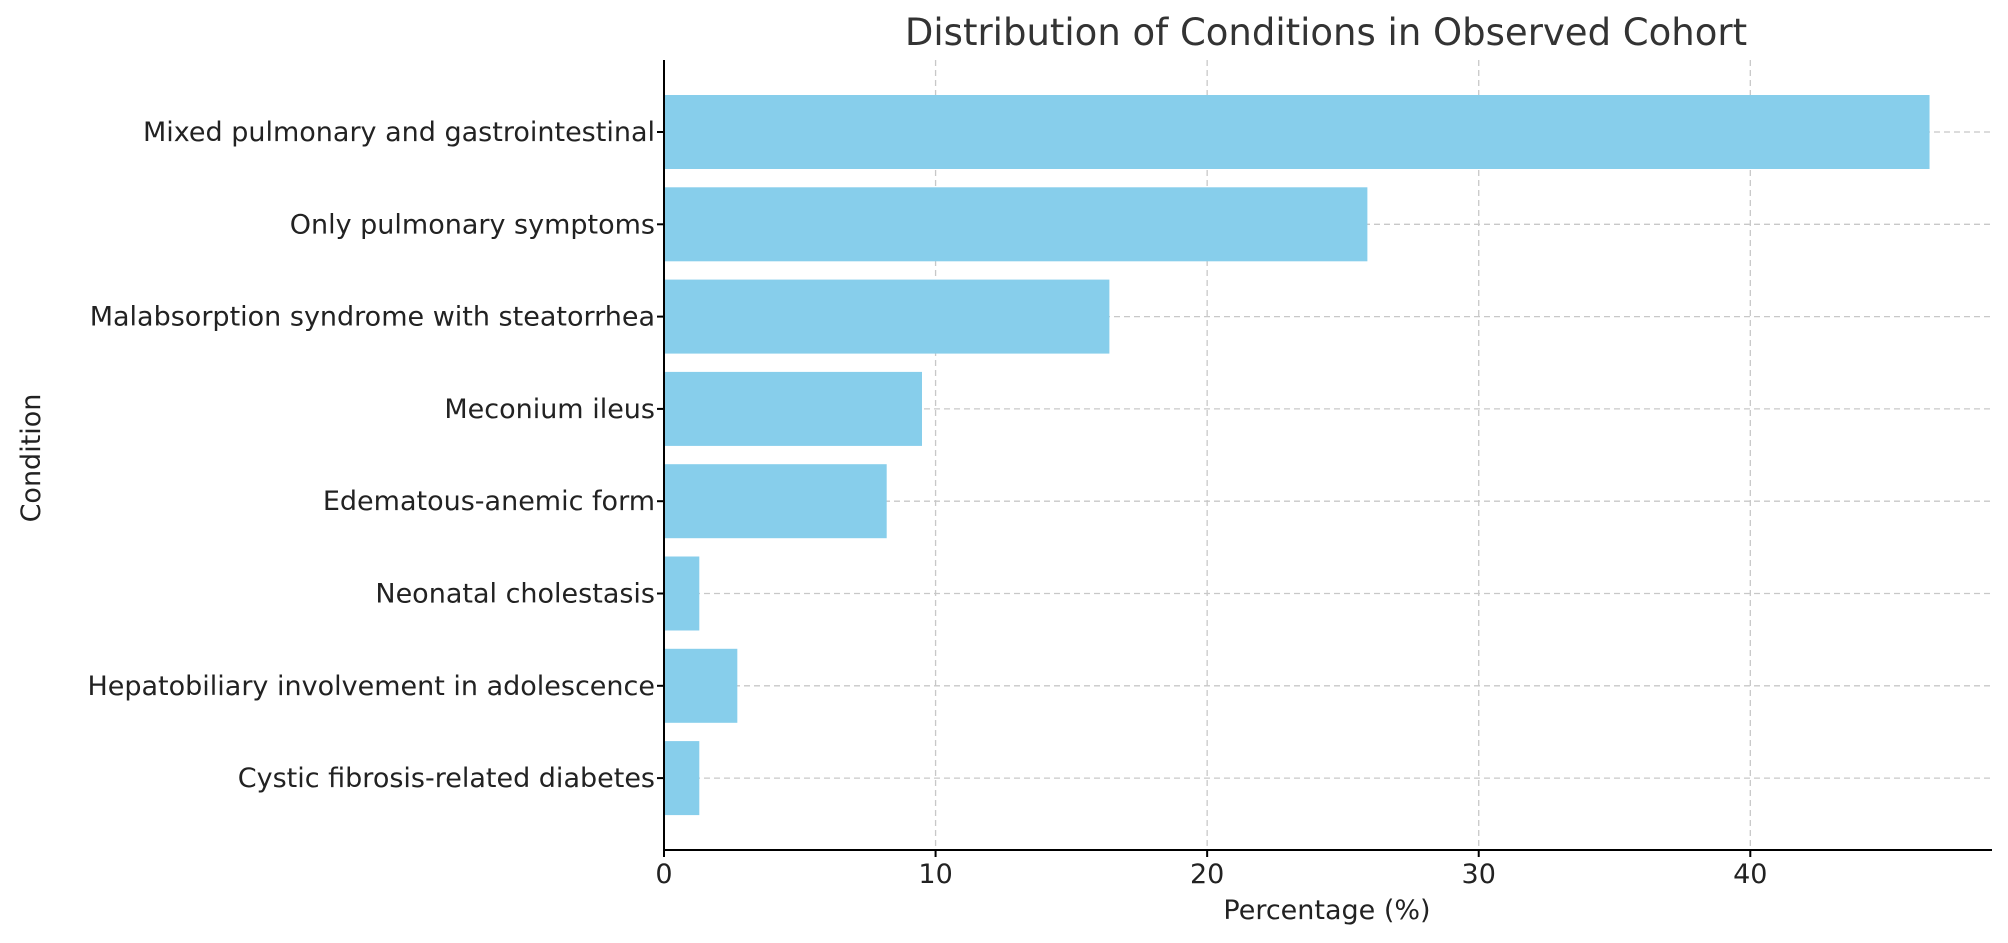 The height and width of the screenshot is (943, 2008). What do you see at coordinates (446, 778) in the screenshot?
I see `y-tick-label: Cystic fibrosis-related diabetes` at bounding box center [446, 778].